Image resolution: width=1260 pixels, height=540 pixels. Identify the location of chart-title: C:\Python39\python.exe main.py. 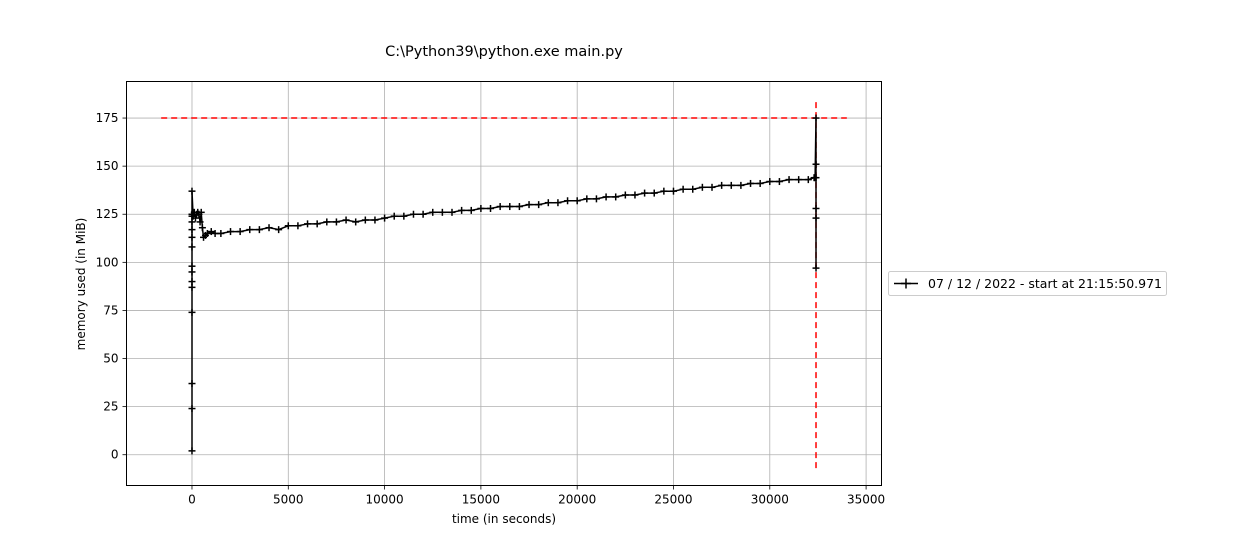
(504, 52).